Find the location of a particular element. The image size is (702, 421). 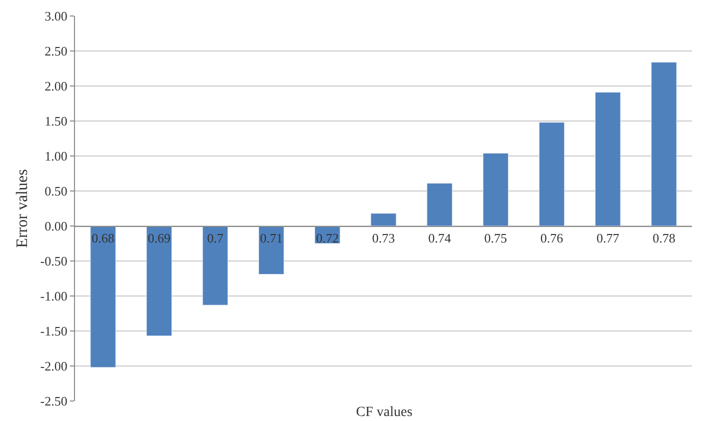

x-tick-label: 0.74 is located at coordinates (440, 238).